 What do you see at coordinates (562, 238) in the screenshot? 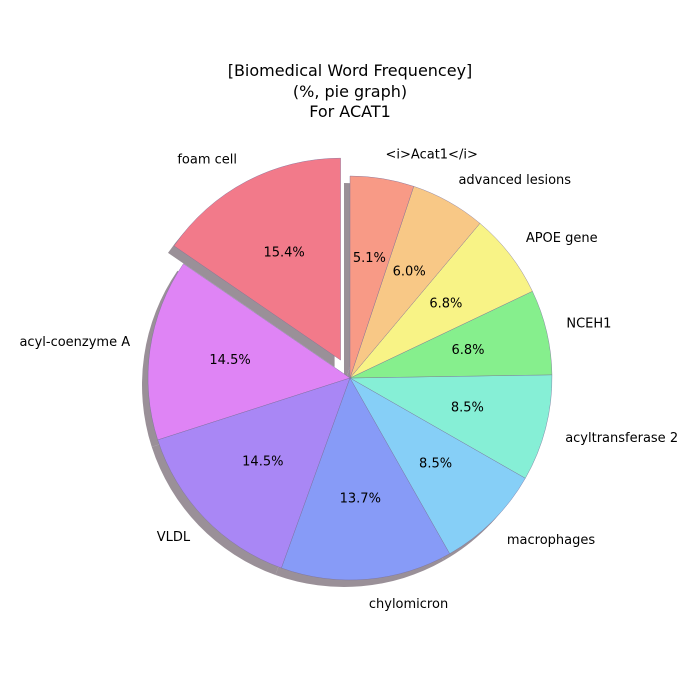
I see `slice-label: APOE gene` at bounding box center [562, 238].